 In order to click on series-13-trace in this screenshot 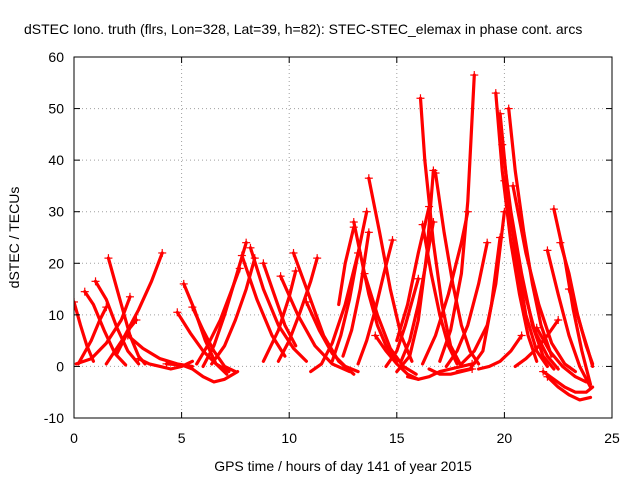, I will do `click(202, 373)`.